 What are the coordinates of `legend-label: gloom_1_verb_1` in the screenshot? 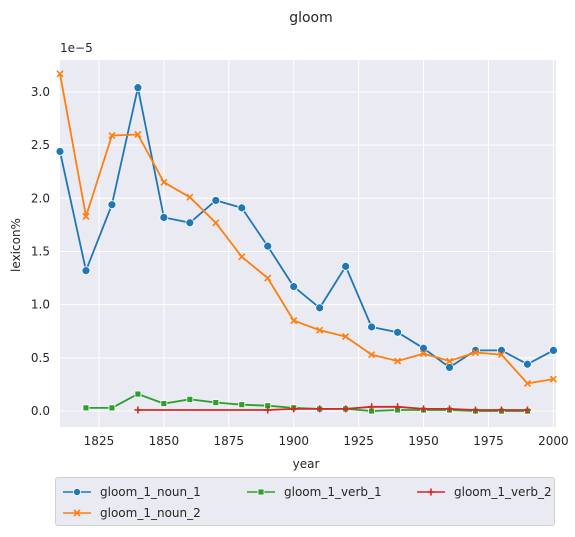 It's located at (333, 492).